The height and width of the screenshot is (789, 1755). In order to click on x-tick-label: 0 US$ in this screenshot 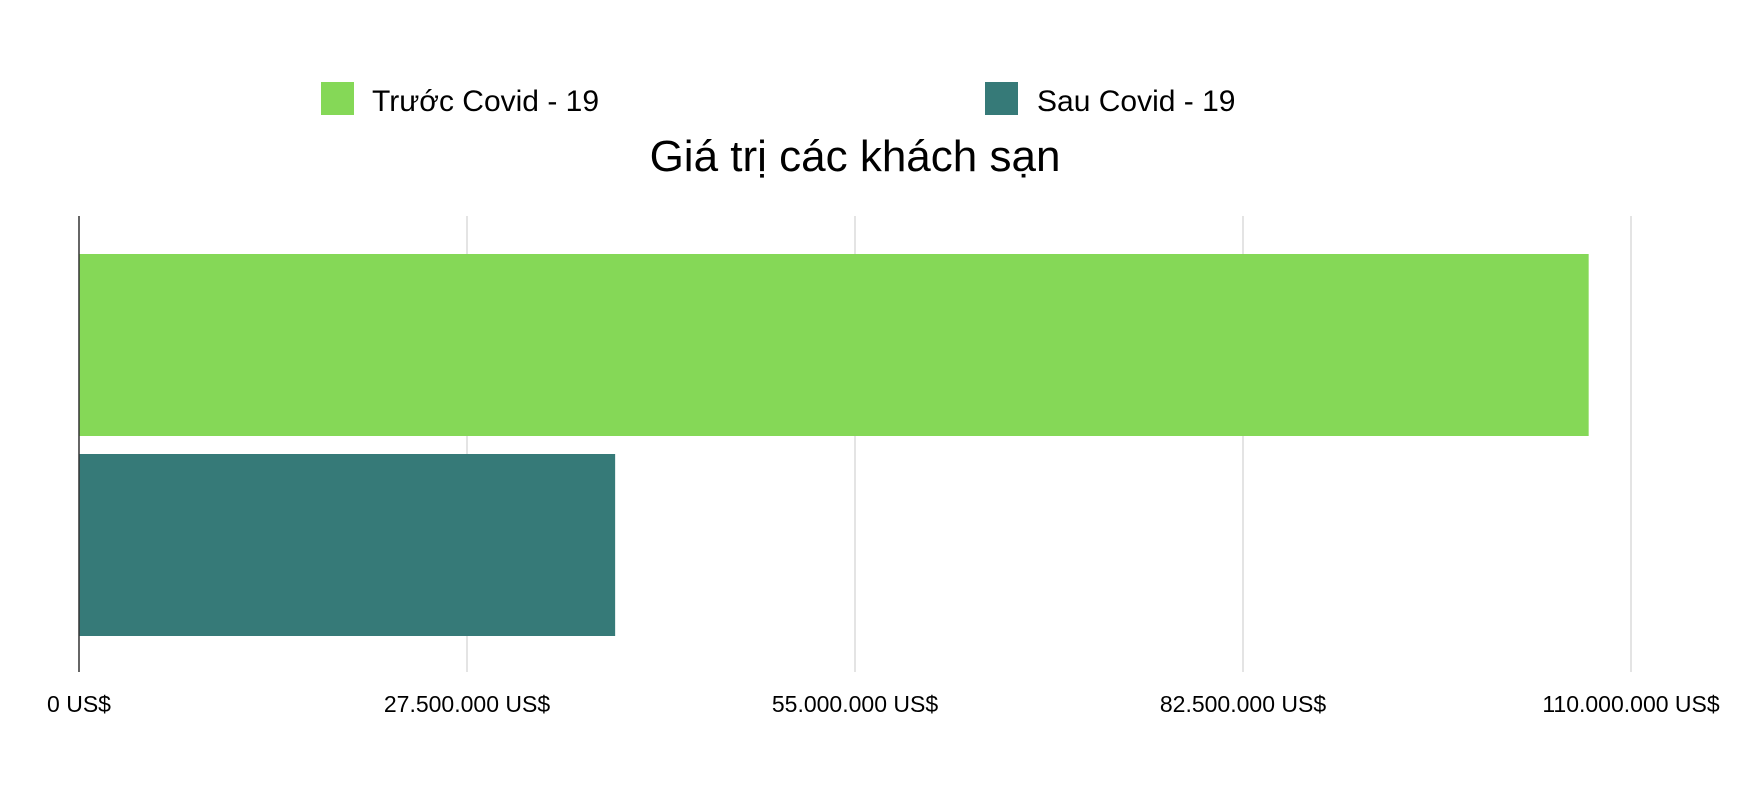, I will do `click(79, 704)`.